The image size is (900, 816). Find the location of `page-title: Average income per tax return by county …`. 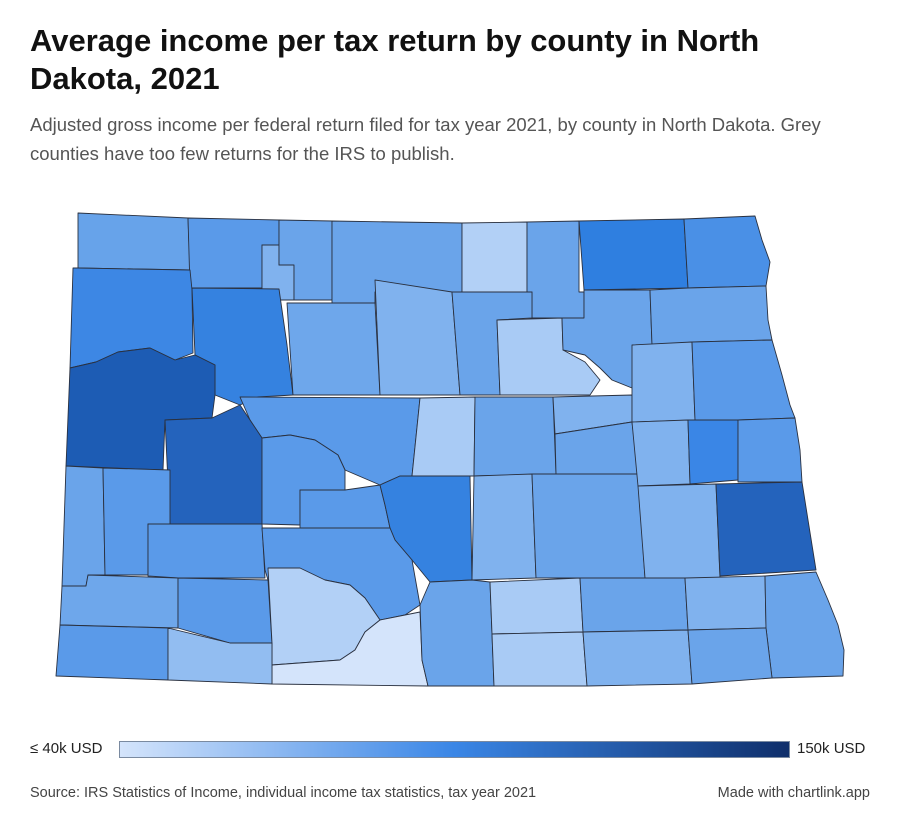

page-title: Average income per tax return by county … is located at coordinates (395, 59).